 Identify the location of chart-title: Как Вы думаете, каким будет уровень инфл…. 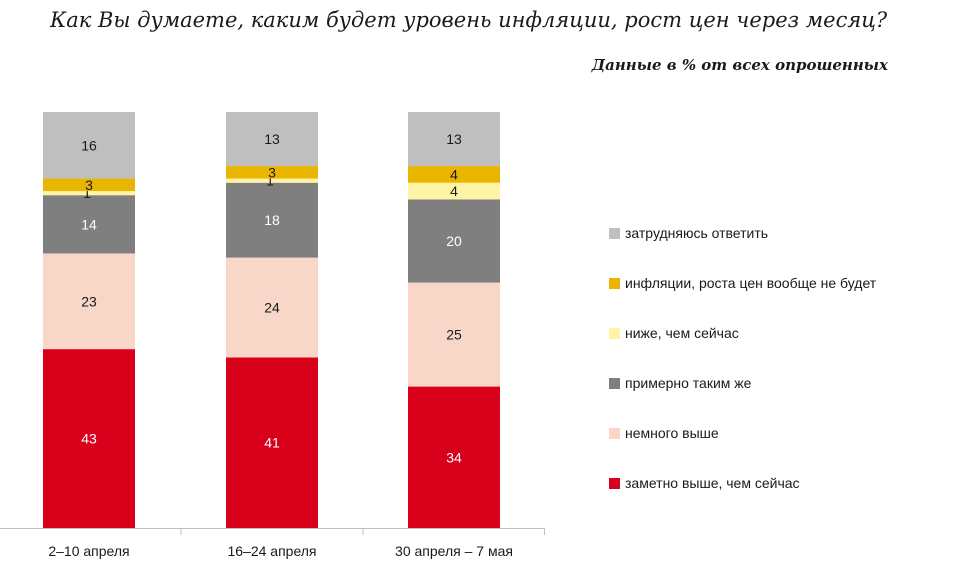
(469, 20).